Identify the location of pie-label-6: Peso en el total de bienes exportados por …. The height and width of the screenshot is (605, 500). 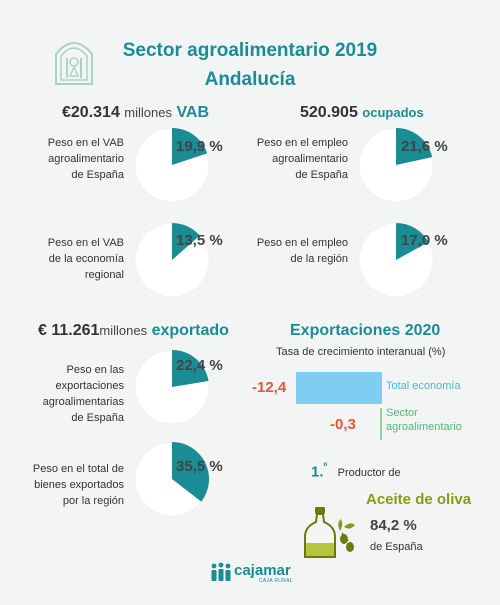
(63, 485).